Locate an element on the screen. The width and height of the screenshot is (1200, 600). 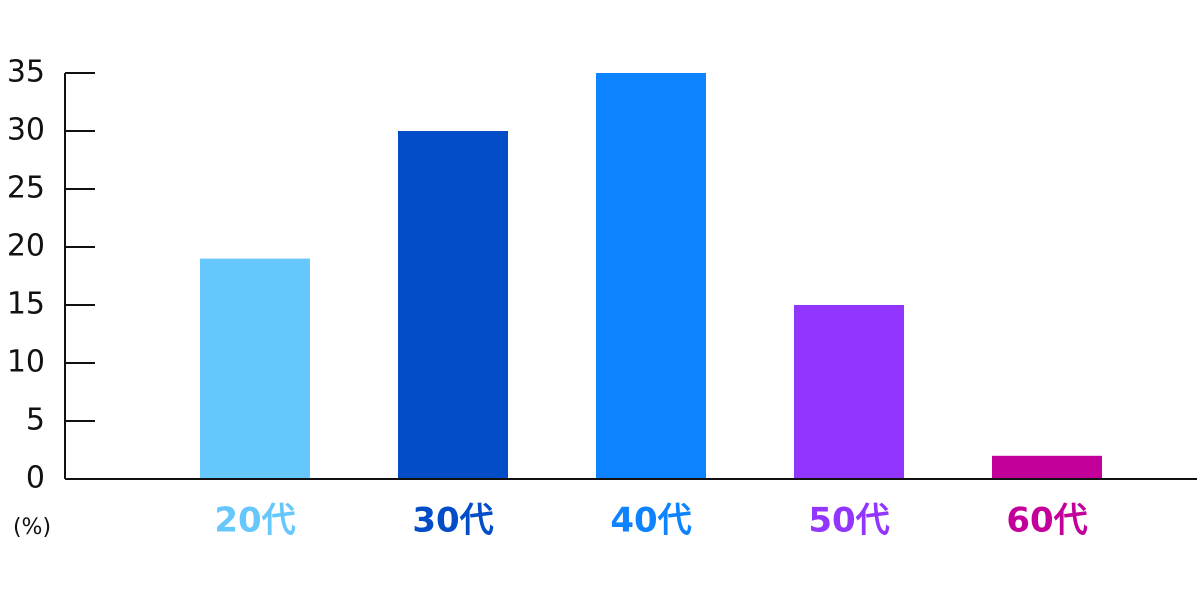
y-tick-label: 10 is located at coordinates (26, 362).